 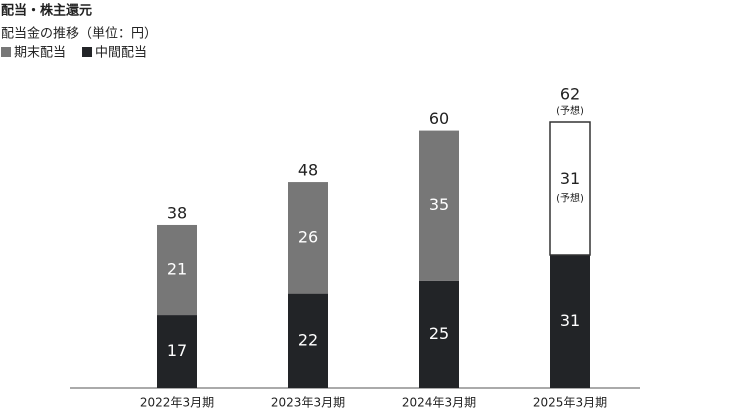 What do you see at coordinates (79, 34) in the screenshot?
I see `chart-subtitle: 配当金の推移（単位：円）` at bounding box center [79, 34].